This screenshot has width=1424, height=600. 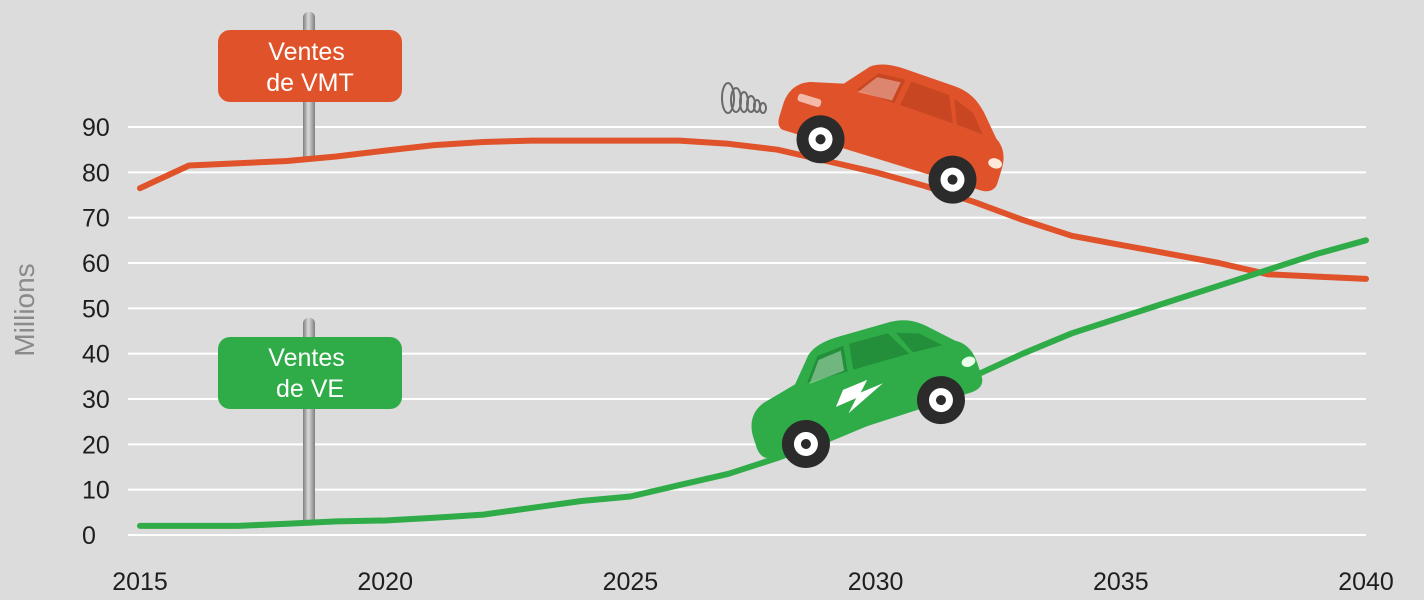 What do you see at coordinates (1121, 582) in the screenshot?
I see `x-tick-label: 2035` at bounding box center [1121, 582].